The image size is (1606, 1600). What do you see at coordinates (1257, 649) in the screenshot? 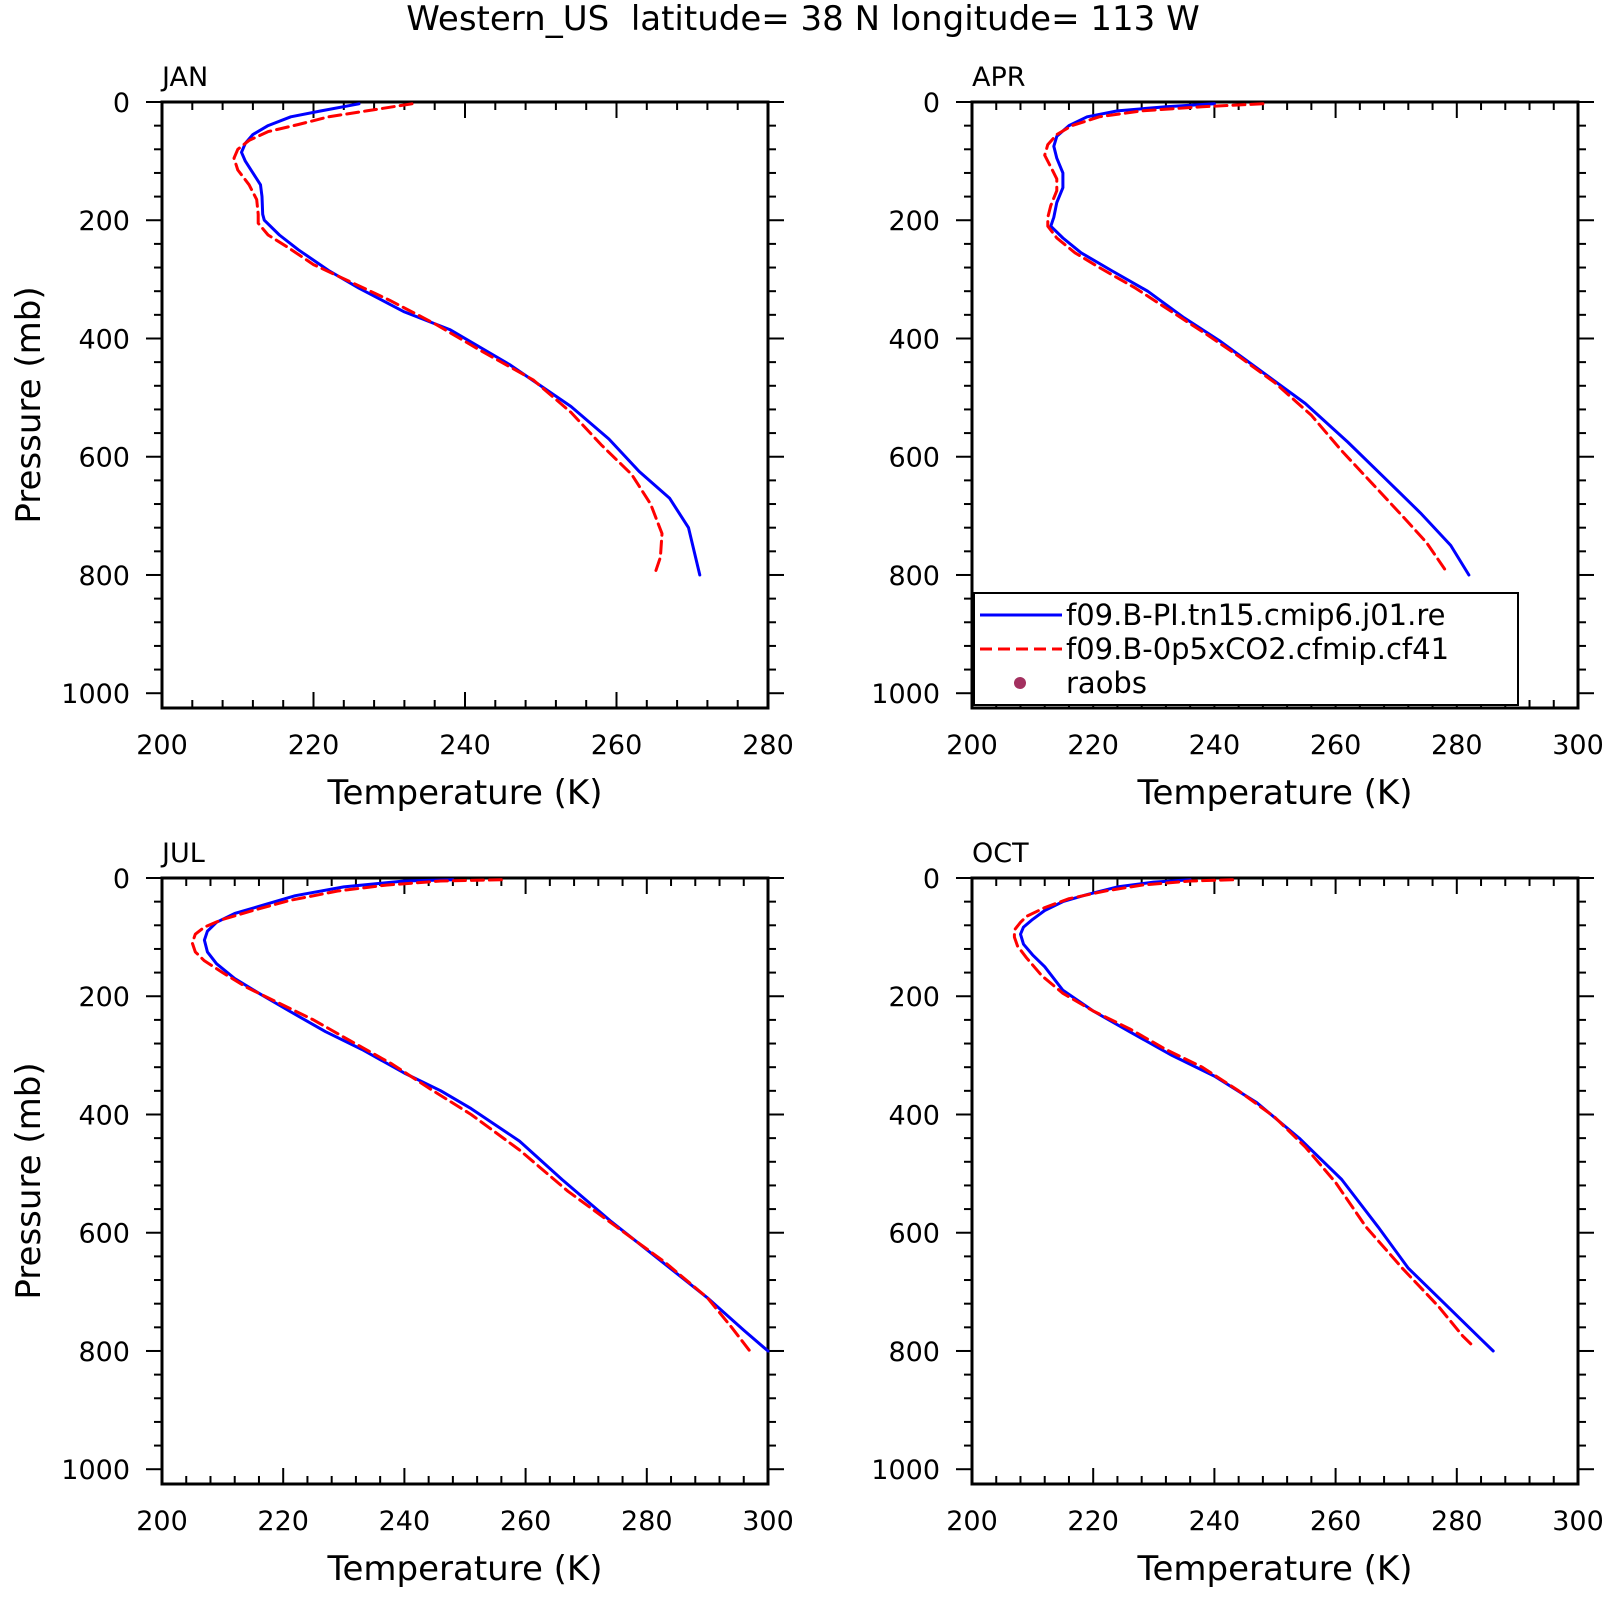
I see `legend-label: f09.B-0p5xCO2.cfmip.cf41` at bounding box center [1257, 649].